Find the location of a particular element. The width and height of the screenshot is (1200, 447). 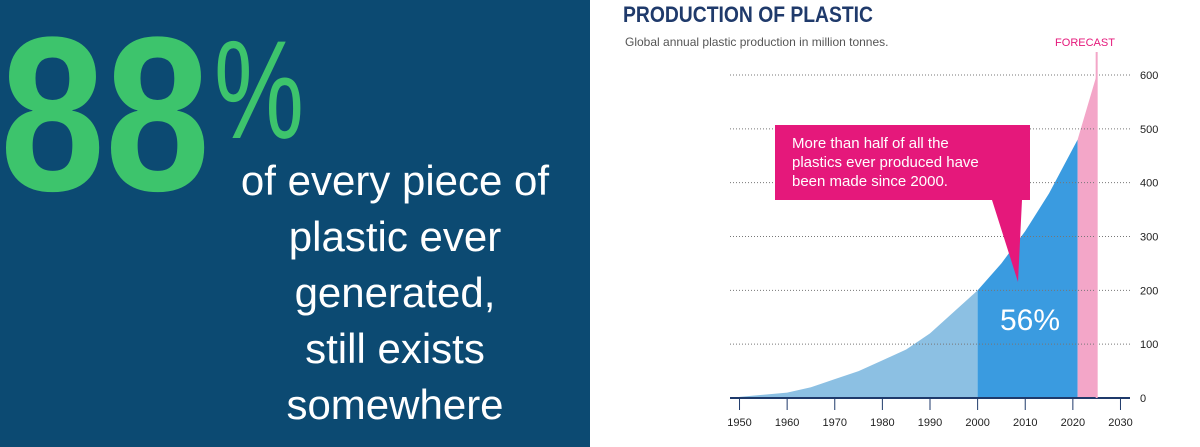

x-tick-label: 1980 is located at coordinates (882, 423).